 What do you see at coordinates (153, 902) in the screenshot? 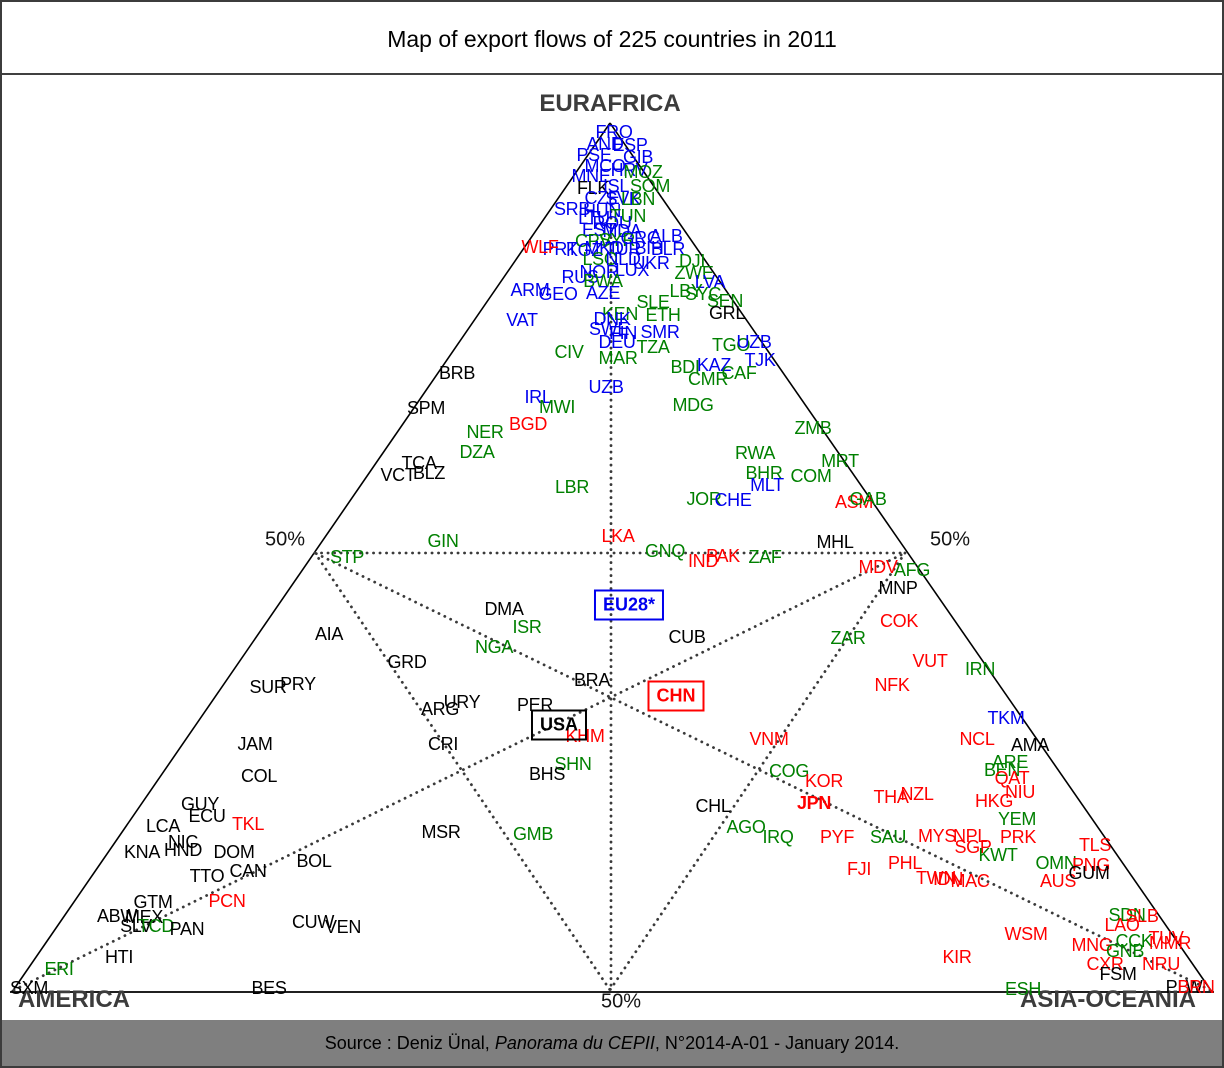
I see `country-label-gtm: GTM` at bounding box center [153, 902].